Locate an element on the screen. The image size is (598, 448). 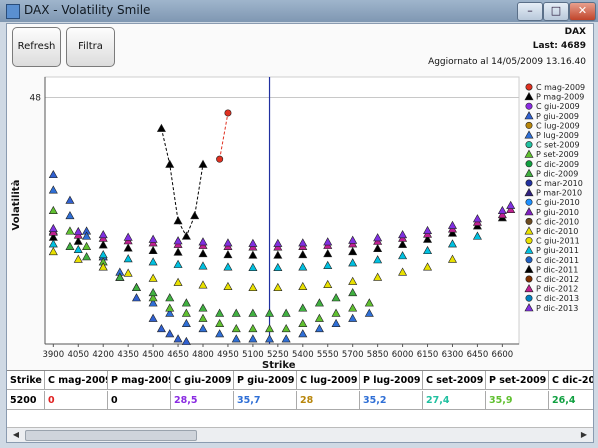
horizontal-scrollbar: ◀ ▶ is located at coordinates (300, 434).